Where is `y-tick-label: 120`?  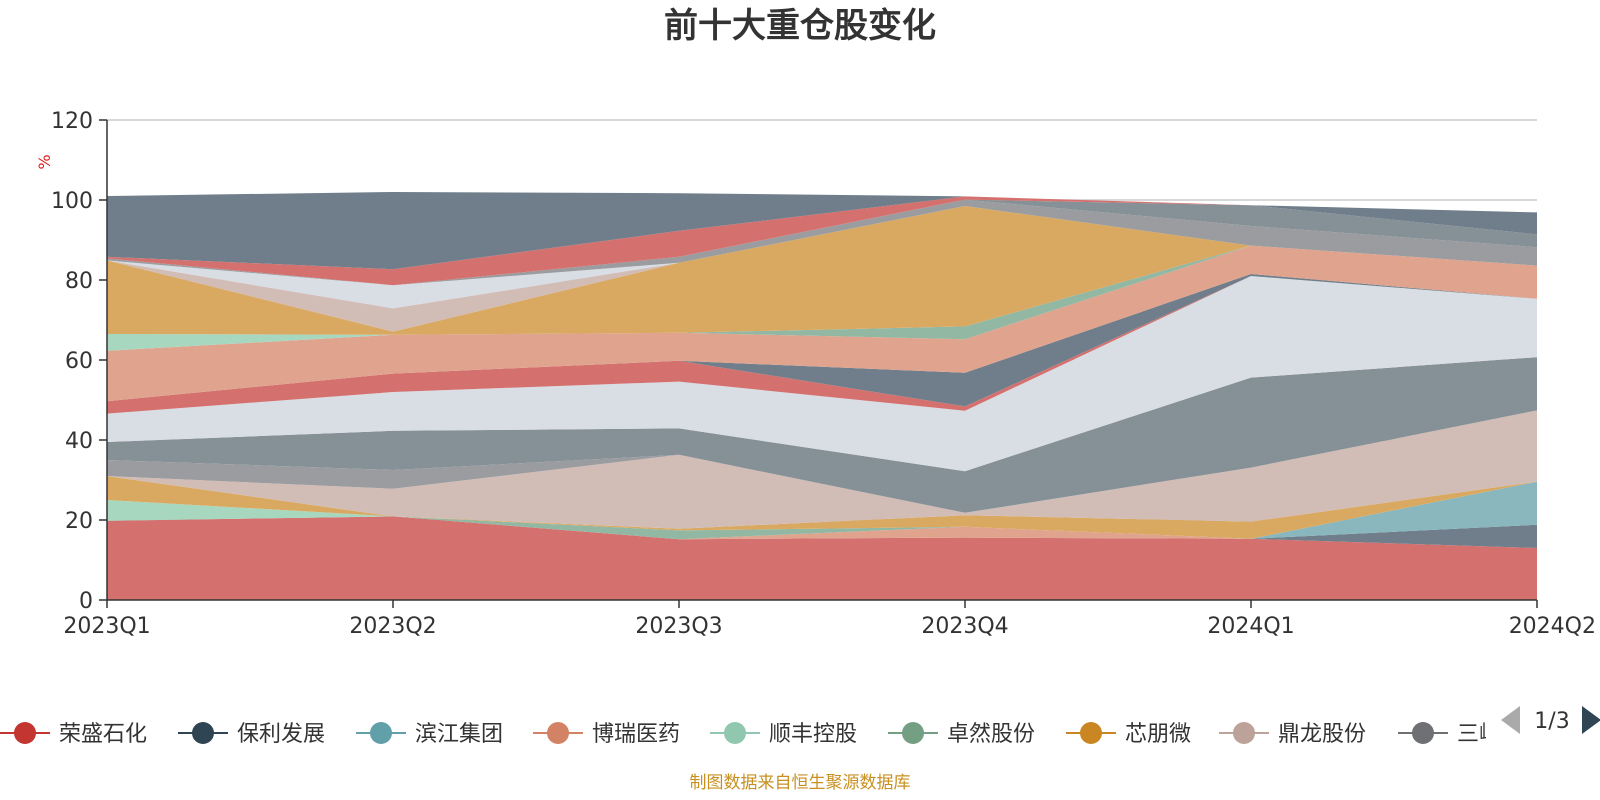 y-tick-label: 120 is located at coordinates (72, 121).